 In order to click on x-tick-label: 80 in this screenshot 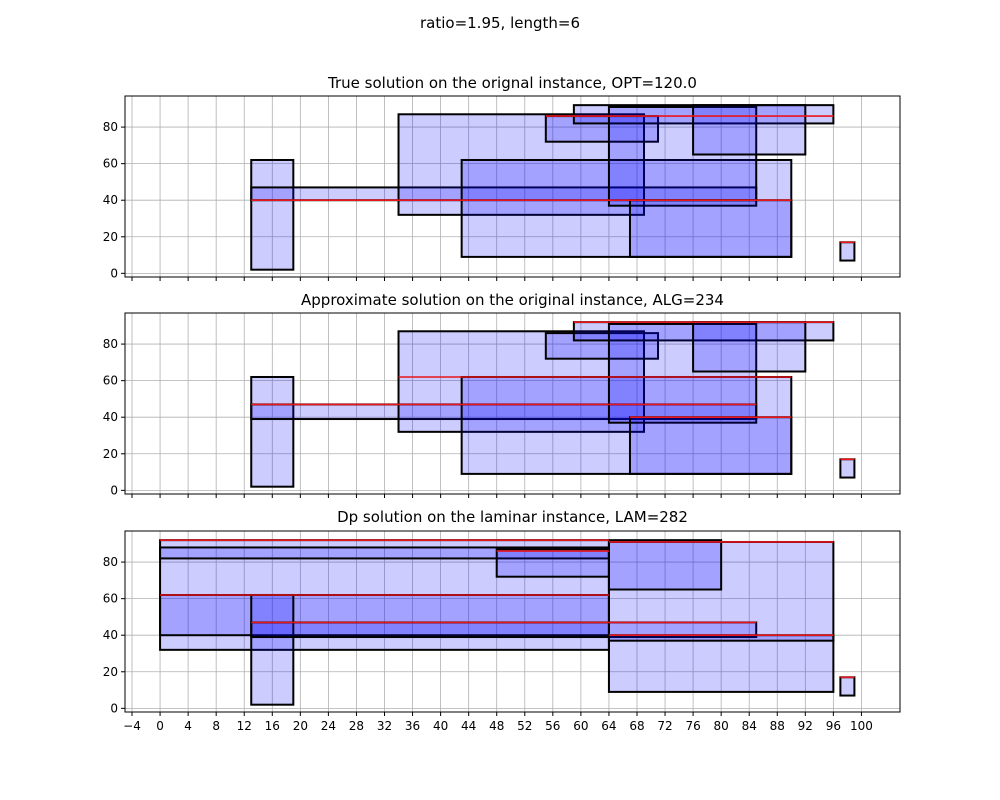, I will do `click(721, 726)`.